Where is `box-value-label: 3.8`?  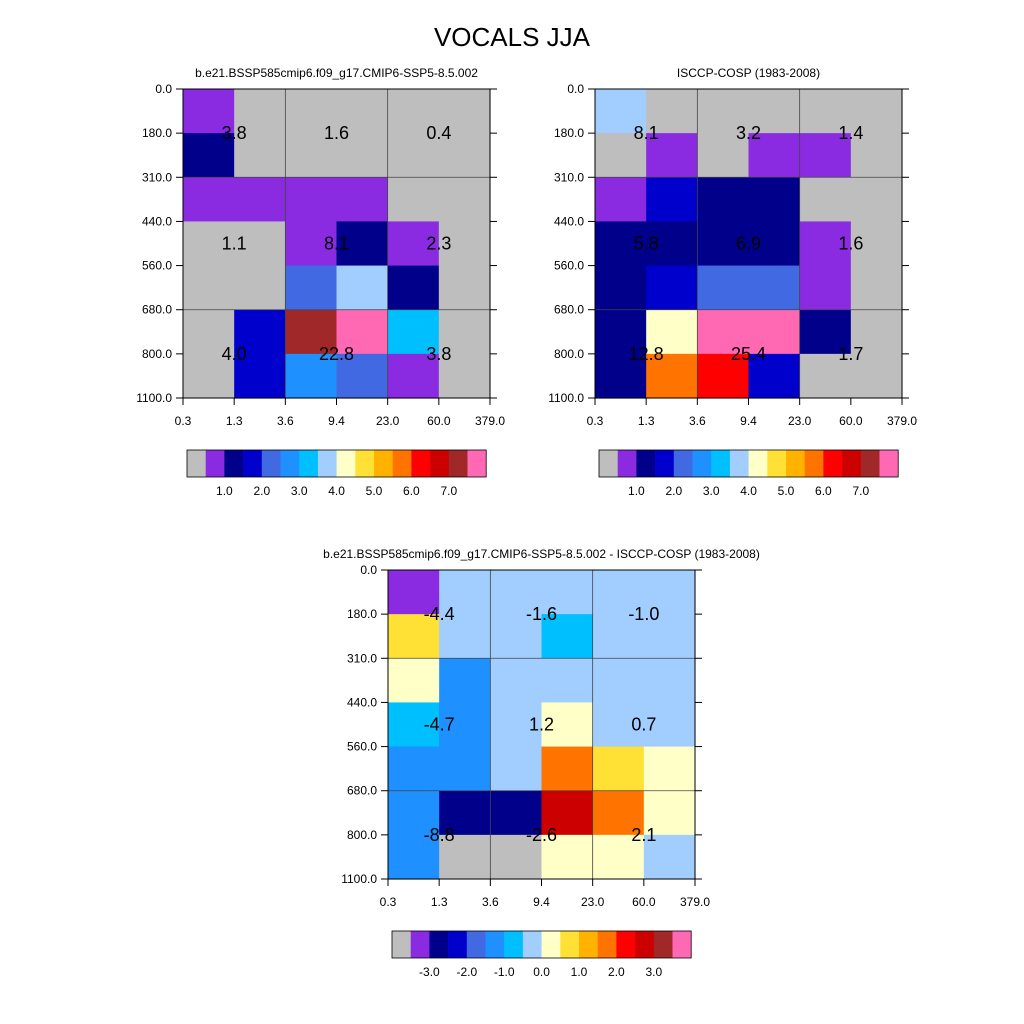
box-value-label: 3.8 is located at coordinates (438, 354).